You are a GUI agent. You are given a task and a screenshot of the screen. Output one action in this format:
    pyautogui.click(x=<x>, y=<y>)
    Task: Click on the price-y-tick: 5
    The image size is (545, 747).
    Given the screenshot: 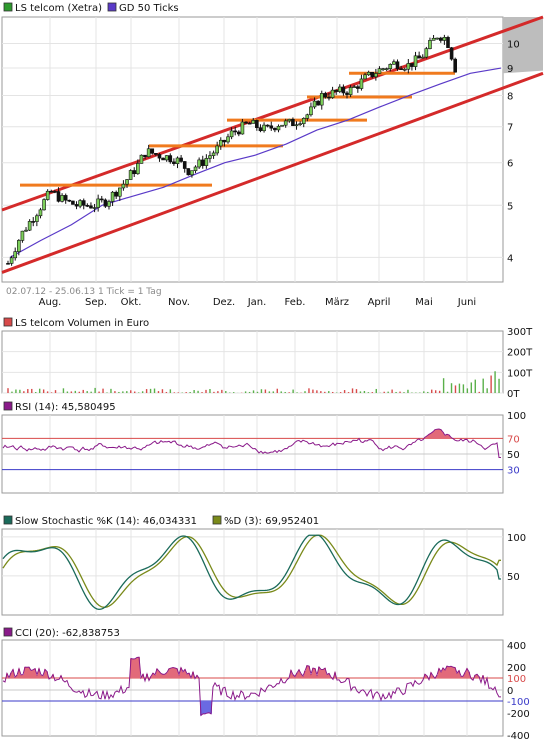 What is the action you would take?
    pyautogui.click(x=510, y=206)
    